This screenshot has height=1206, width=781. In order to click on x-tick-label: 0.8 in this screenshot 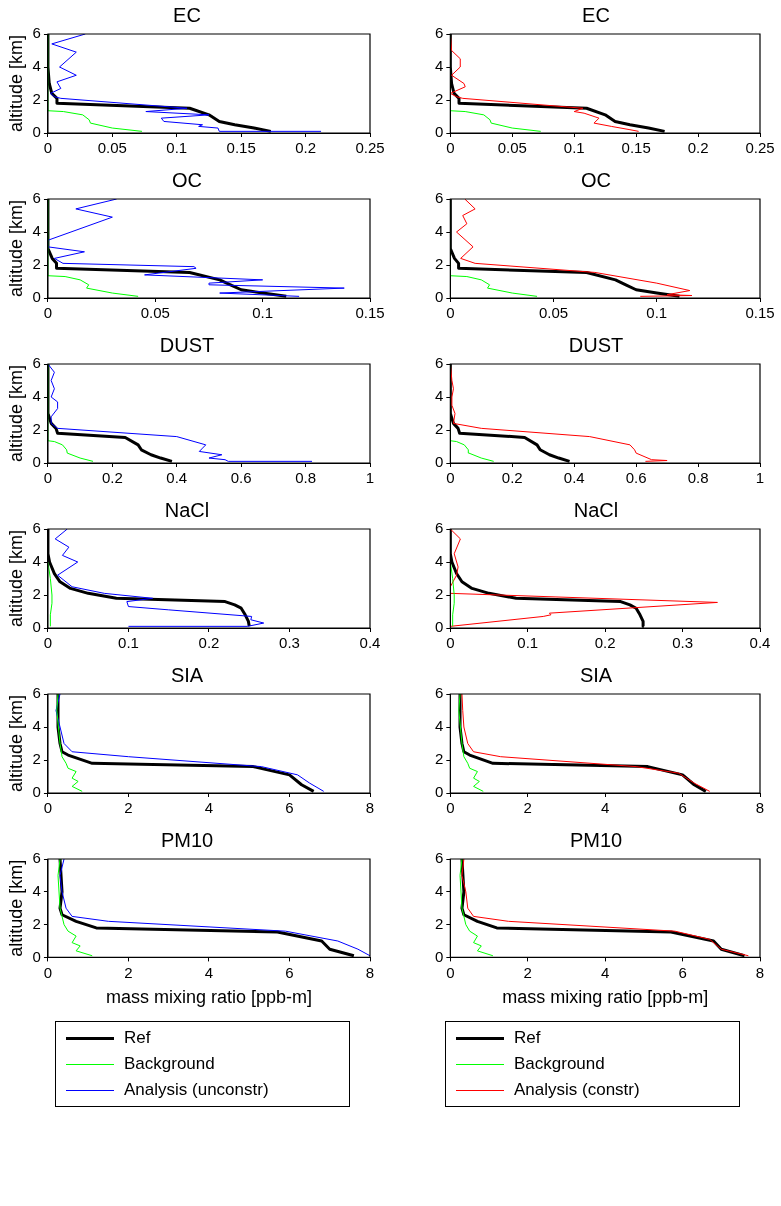, I will do `click(698, 478)`.